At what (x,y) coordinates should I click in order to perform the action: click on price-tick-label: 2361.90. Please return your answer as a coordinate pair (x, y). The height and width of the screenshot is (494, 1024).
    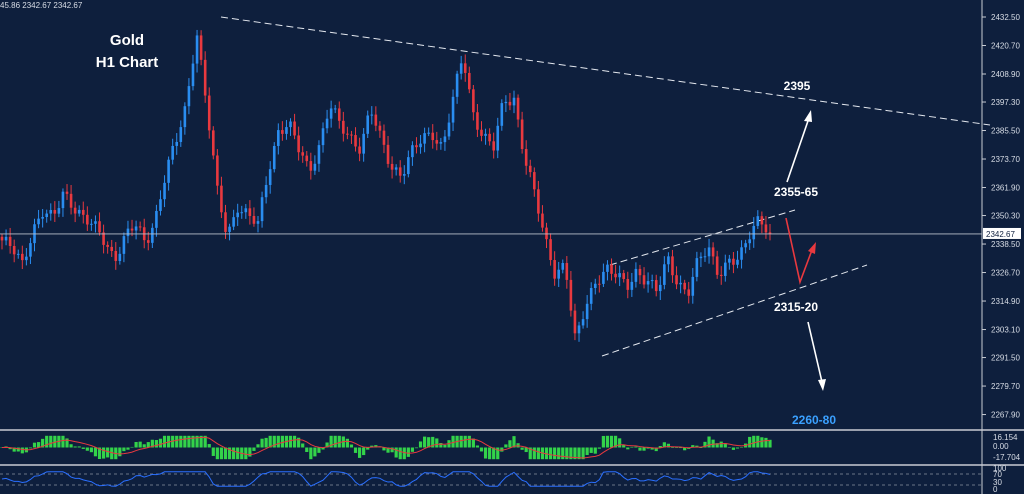
    Looking at the image, I should click on (1005, 188).